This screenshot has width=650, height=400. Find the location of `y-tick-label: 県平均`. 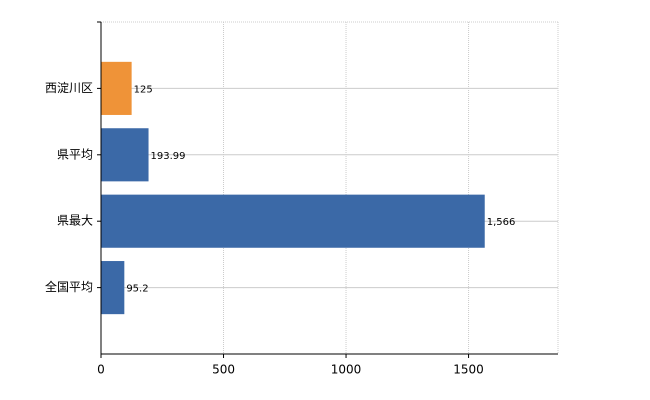

y-tick-label: 県平均 is located at coordinates (75, 154).